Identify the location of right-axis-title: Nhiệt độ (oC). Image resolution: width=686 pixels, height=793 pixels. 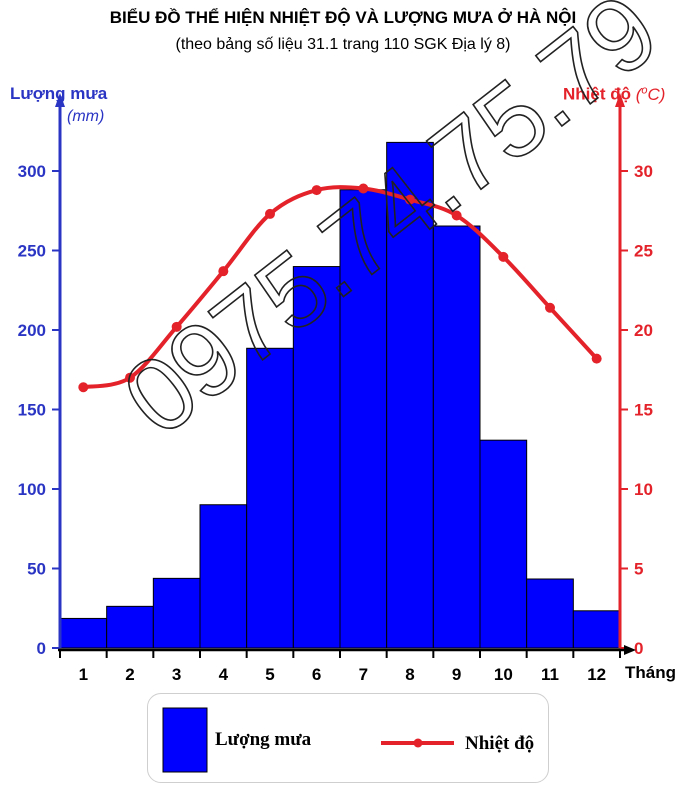
(614, 94).